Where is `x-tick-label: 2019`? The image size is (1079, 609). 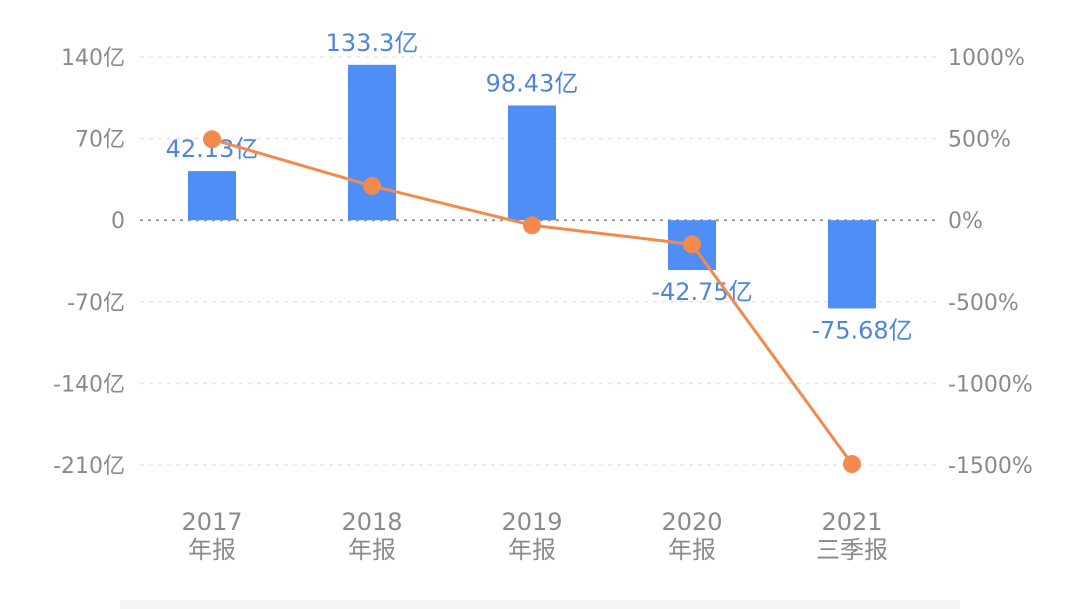
x-tick-label: 2019 is located at coordinates (531, 522).